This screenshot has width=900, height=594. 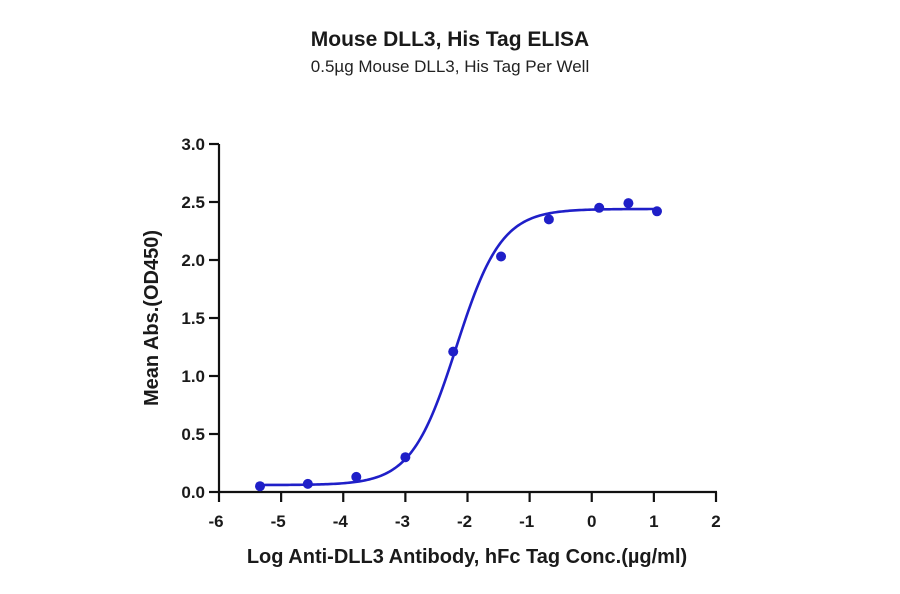 What do you see at coordinates (715, 521) in the screenshot?
I see `x-tick-label: 2` at bounding box center [715, 521].